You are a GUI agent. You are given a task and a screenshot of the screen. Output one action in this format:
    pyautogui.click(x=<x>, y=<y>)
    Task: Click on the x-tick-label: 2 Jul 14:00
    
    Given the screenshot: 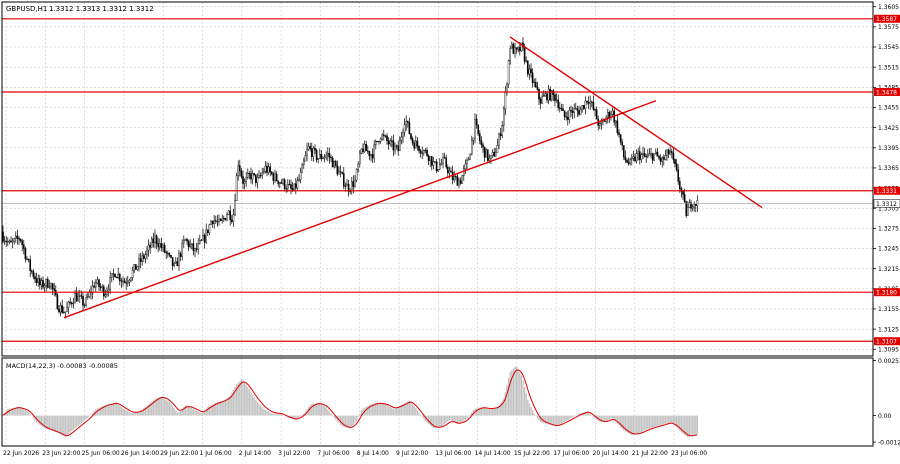 What is the action you would take?
    pyautogui.click(x=255, y=453)
    